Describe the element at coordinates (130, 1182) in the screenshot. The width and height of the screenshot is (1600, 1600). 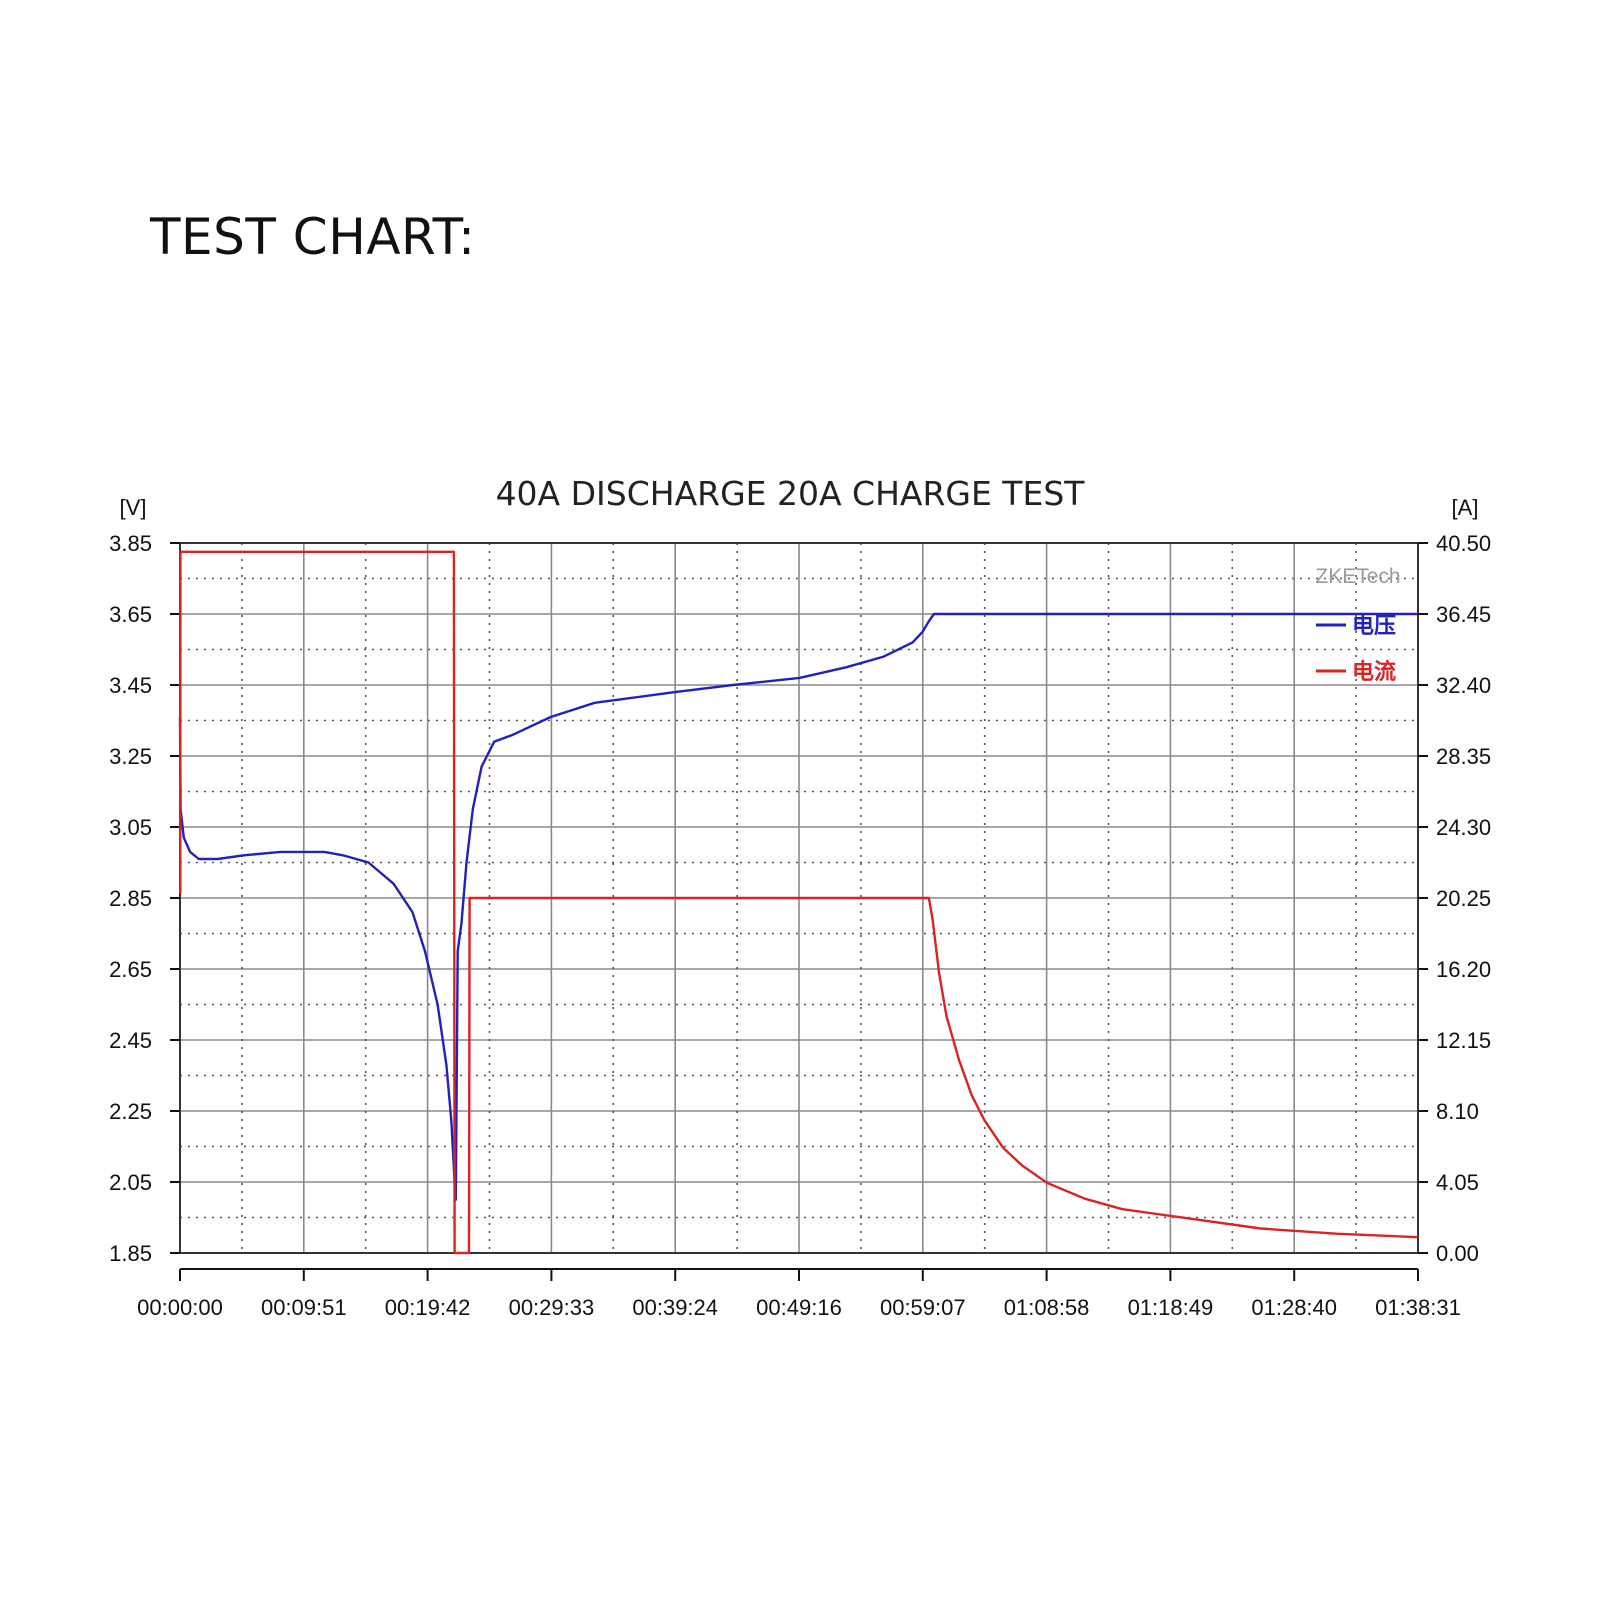
I see `y-left-tick-label: 2.05` at that location.